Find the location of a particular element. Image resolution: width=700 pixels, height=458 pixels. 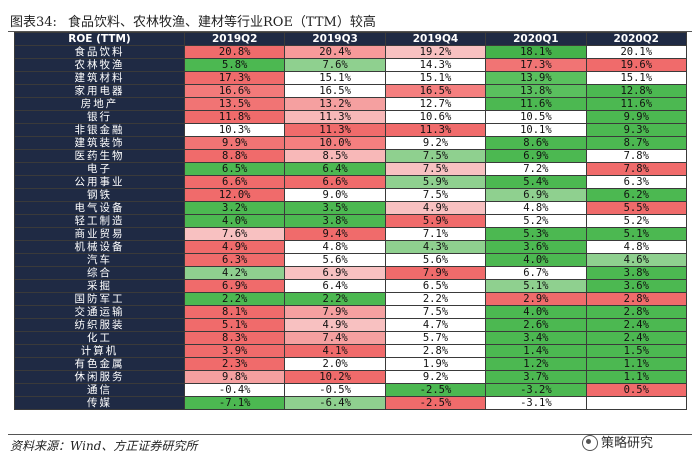

roe-cell: 8.8% is located at coordinates (234, 156).